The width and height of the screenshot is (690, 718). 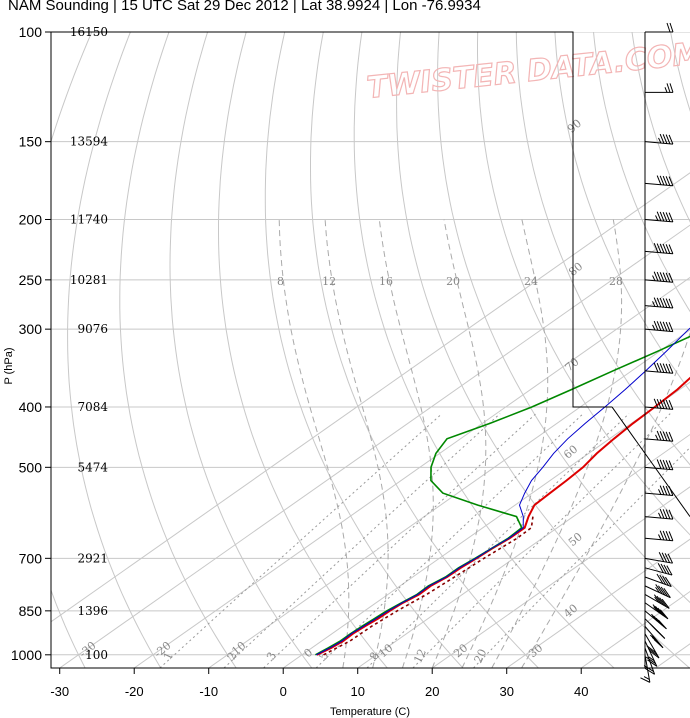 I want to click on p-tick-label: 200, so click(x=31, y=219).